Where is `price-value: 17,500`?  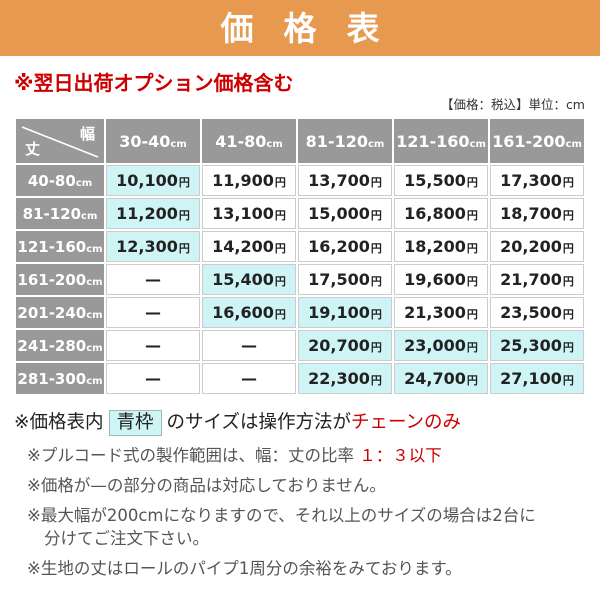
price-value: 17,500 is located at coordinates (339, 279).